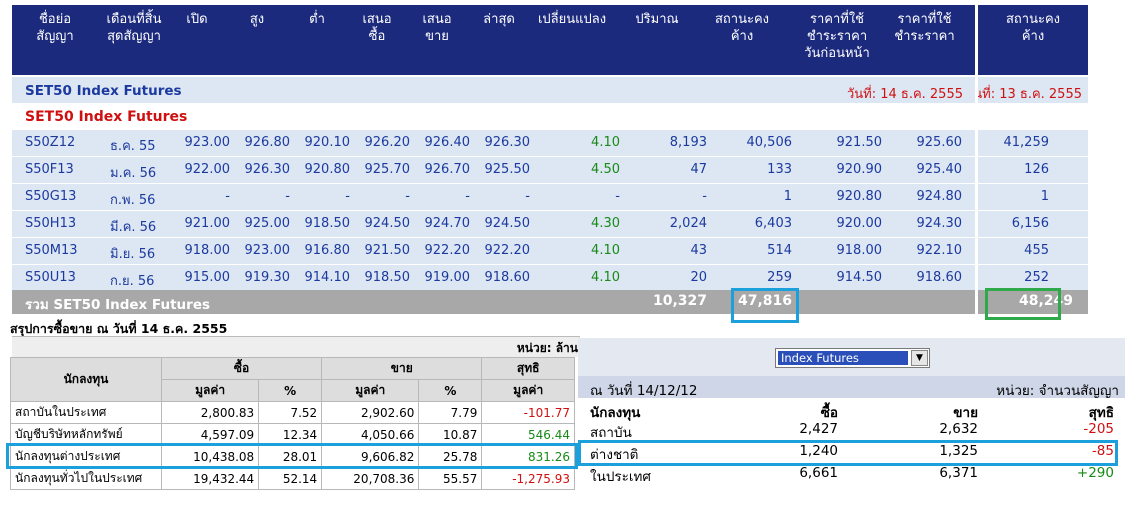 This screenshot has width=1130, height=512. What do you see at coordinates (86, 379) in the screenshot?
I see `summary-col-investor: นักลงทุน` at bounding box center [86, 379].